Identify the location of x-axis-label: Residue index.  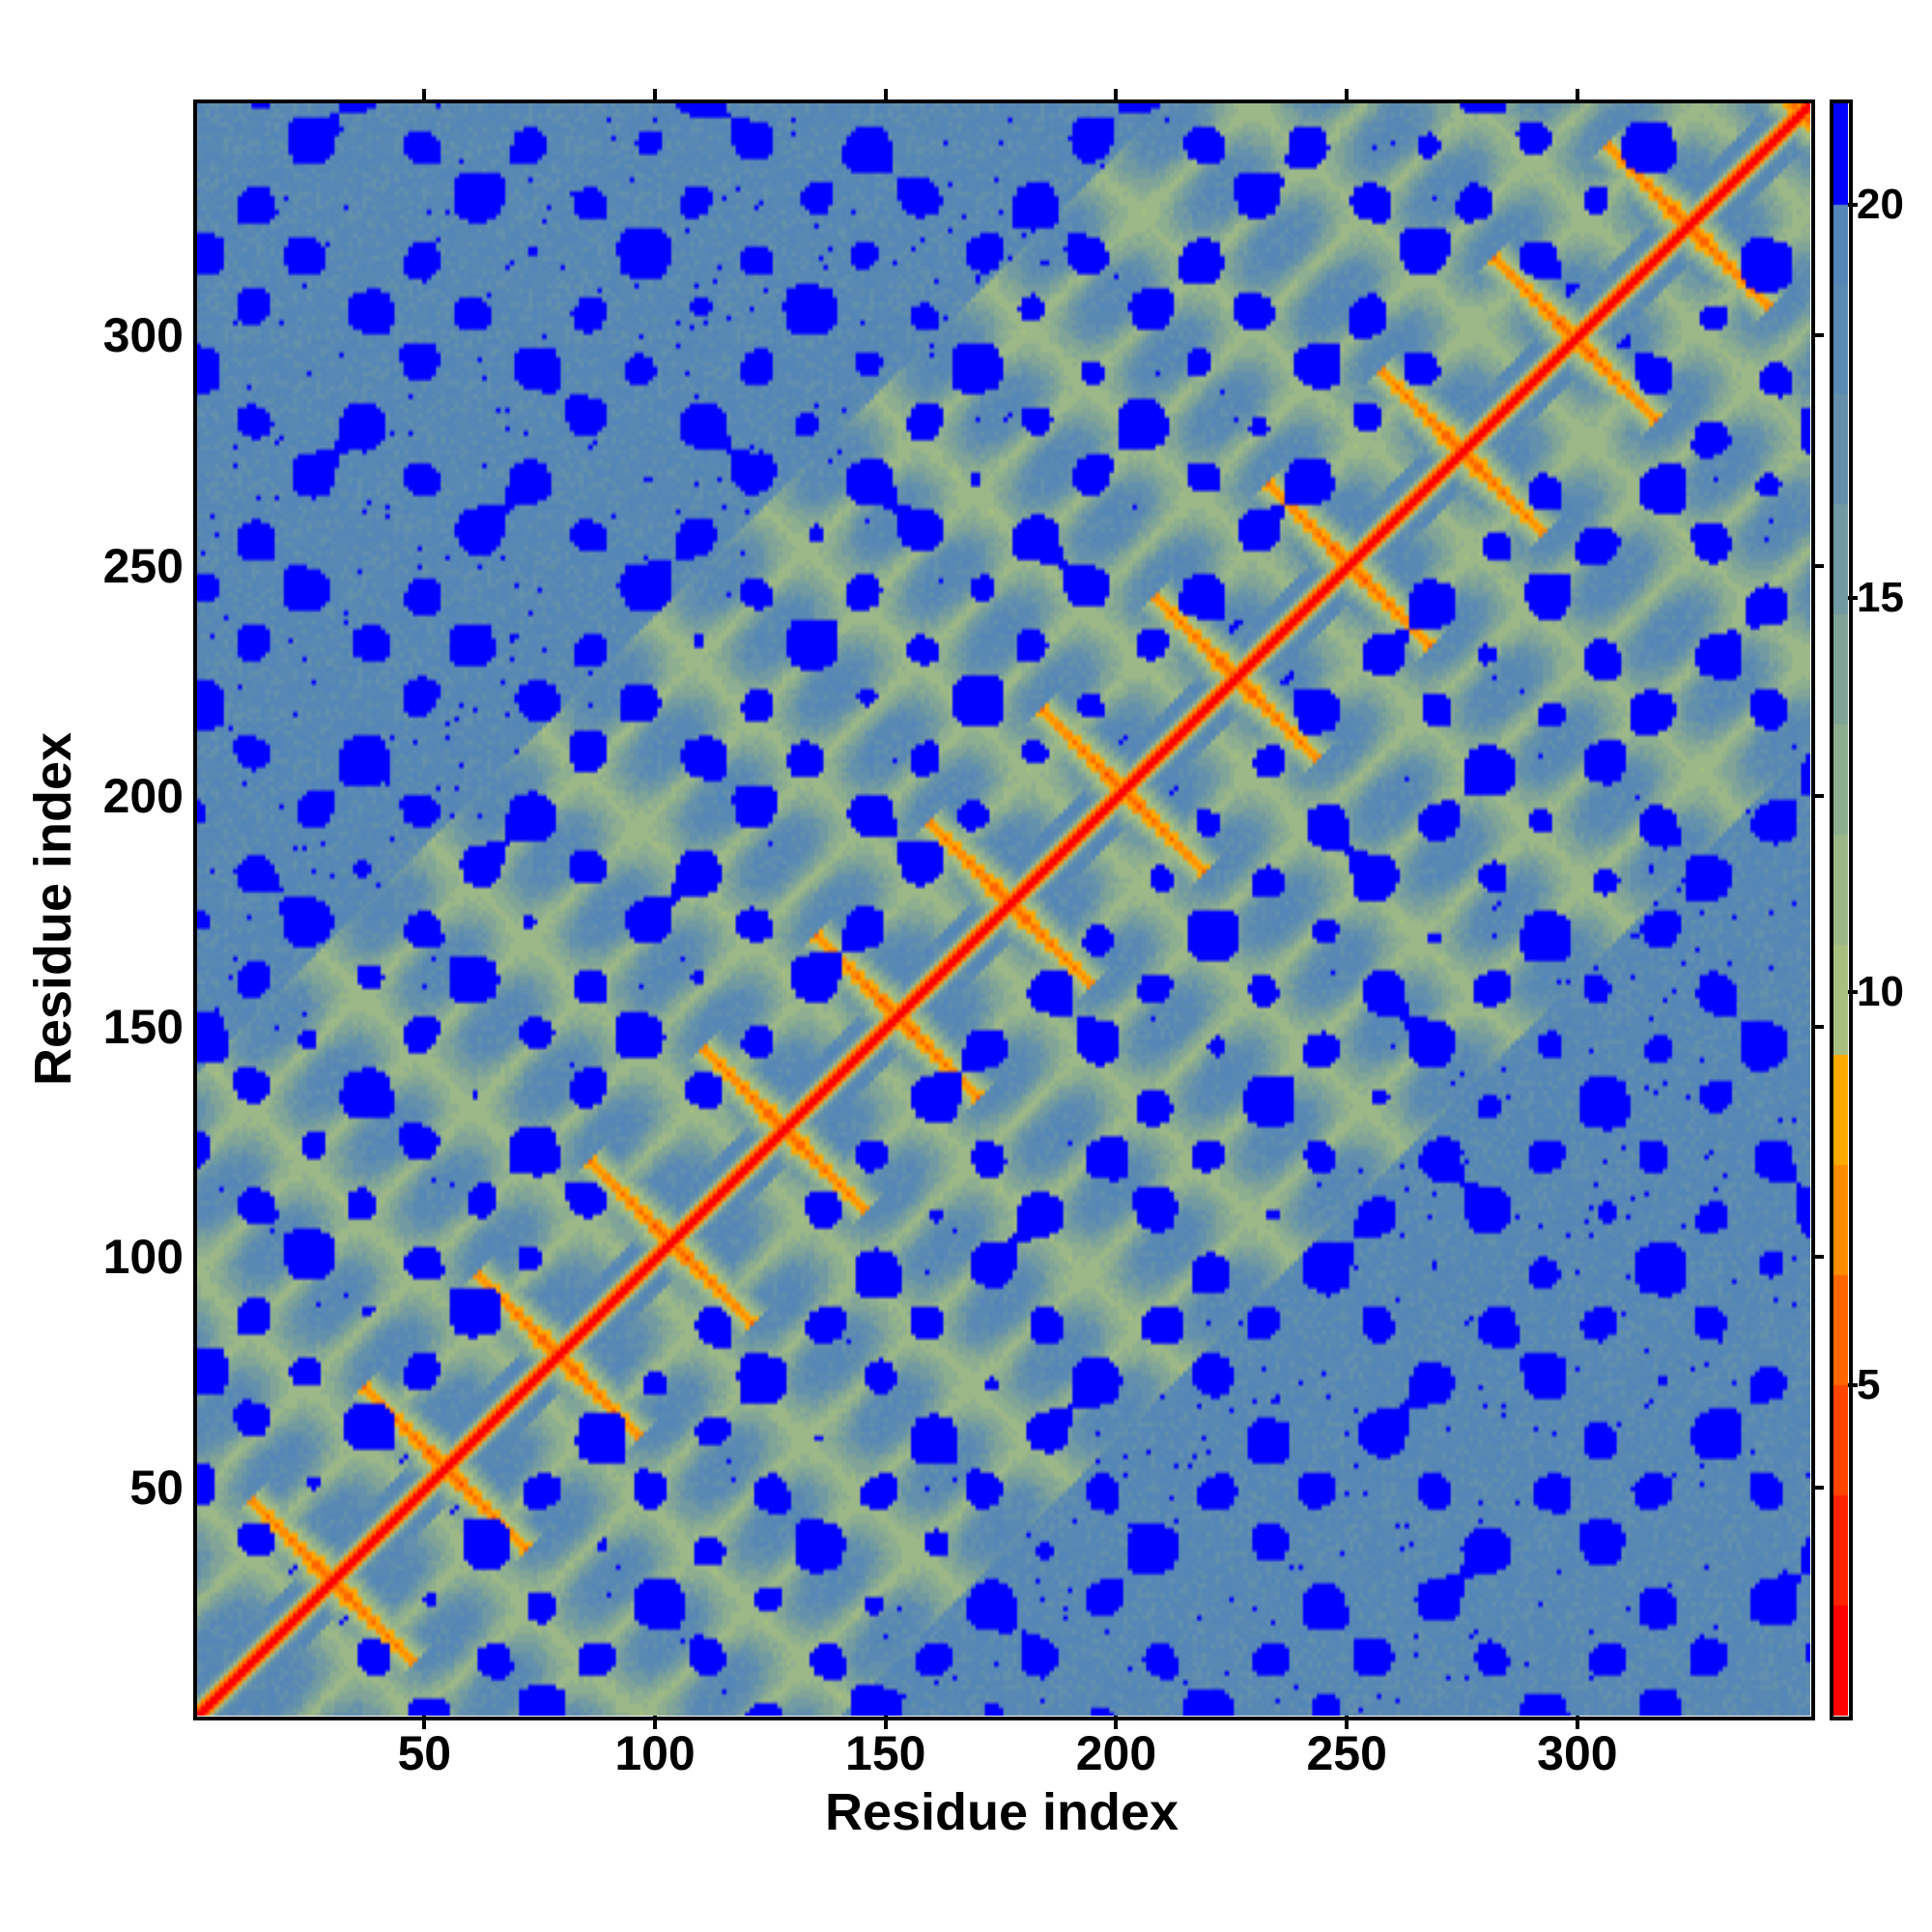
(1002, 1812).